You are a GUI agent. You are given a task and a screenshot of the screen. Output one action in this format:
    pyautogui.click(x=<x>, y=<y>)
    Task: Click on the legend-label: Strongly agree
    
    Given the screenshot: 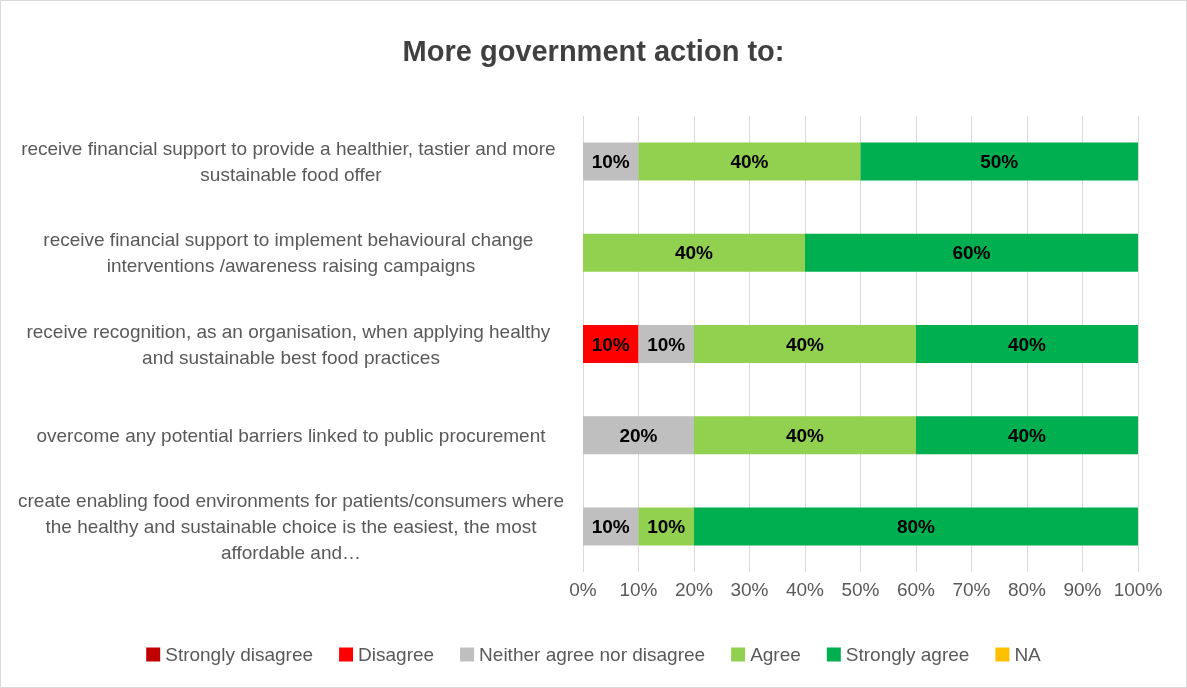 What is the action you would take?
    pyautogui.click(x=907, y=654)
    